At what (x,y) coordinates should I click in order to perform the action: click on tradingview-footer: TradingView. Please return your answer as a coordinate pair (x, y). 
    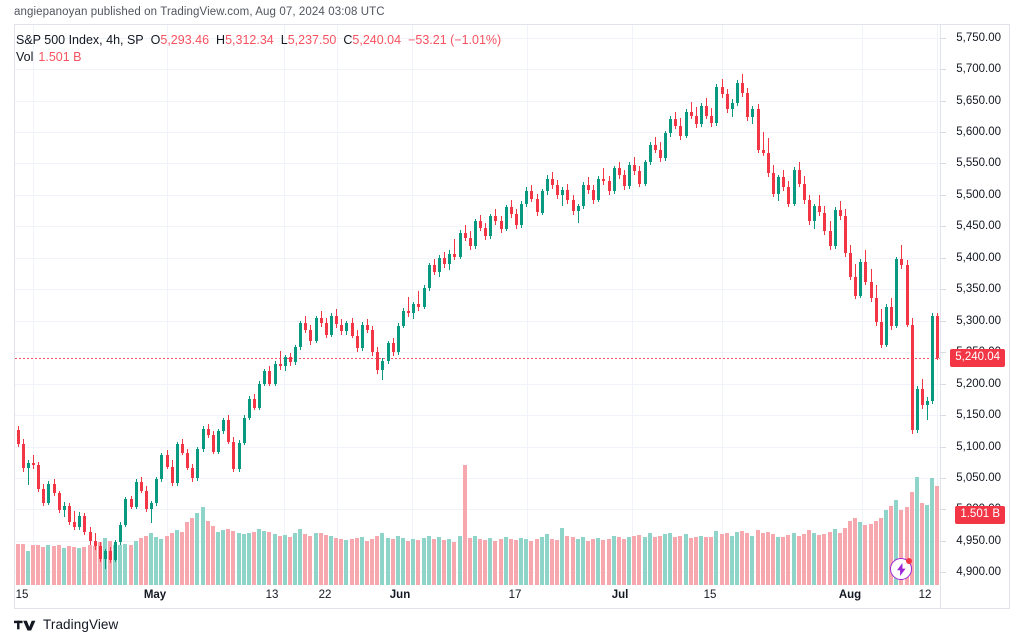
    Looking at the image, I should click on (66, 624).